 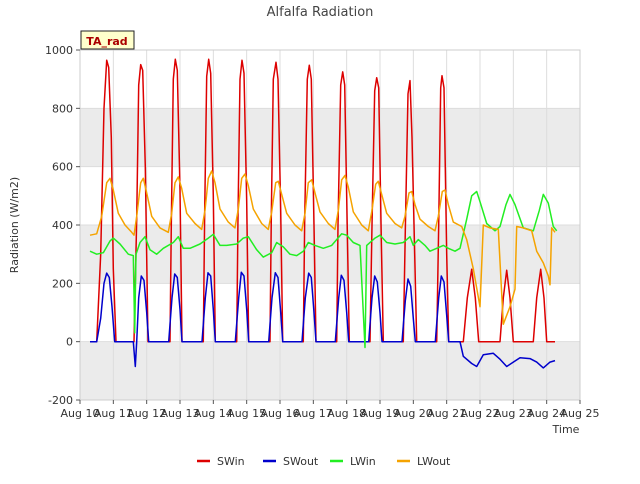 I want to click on y-tick-label-800: 800, so click(x=62, y=108).